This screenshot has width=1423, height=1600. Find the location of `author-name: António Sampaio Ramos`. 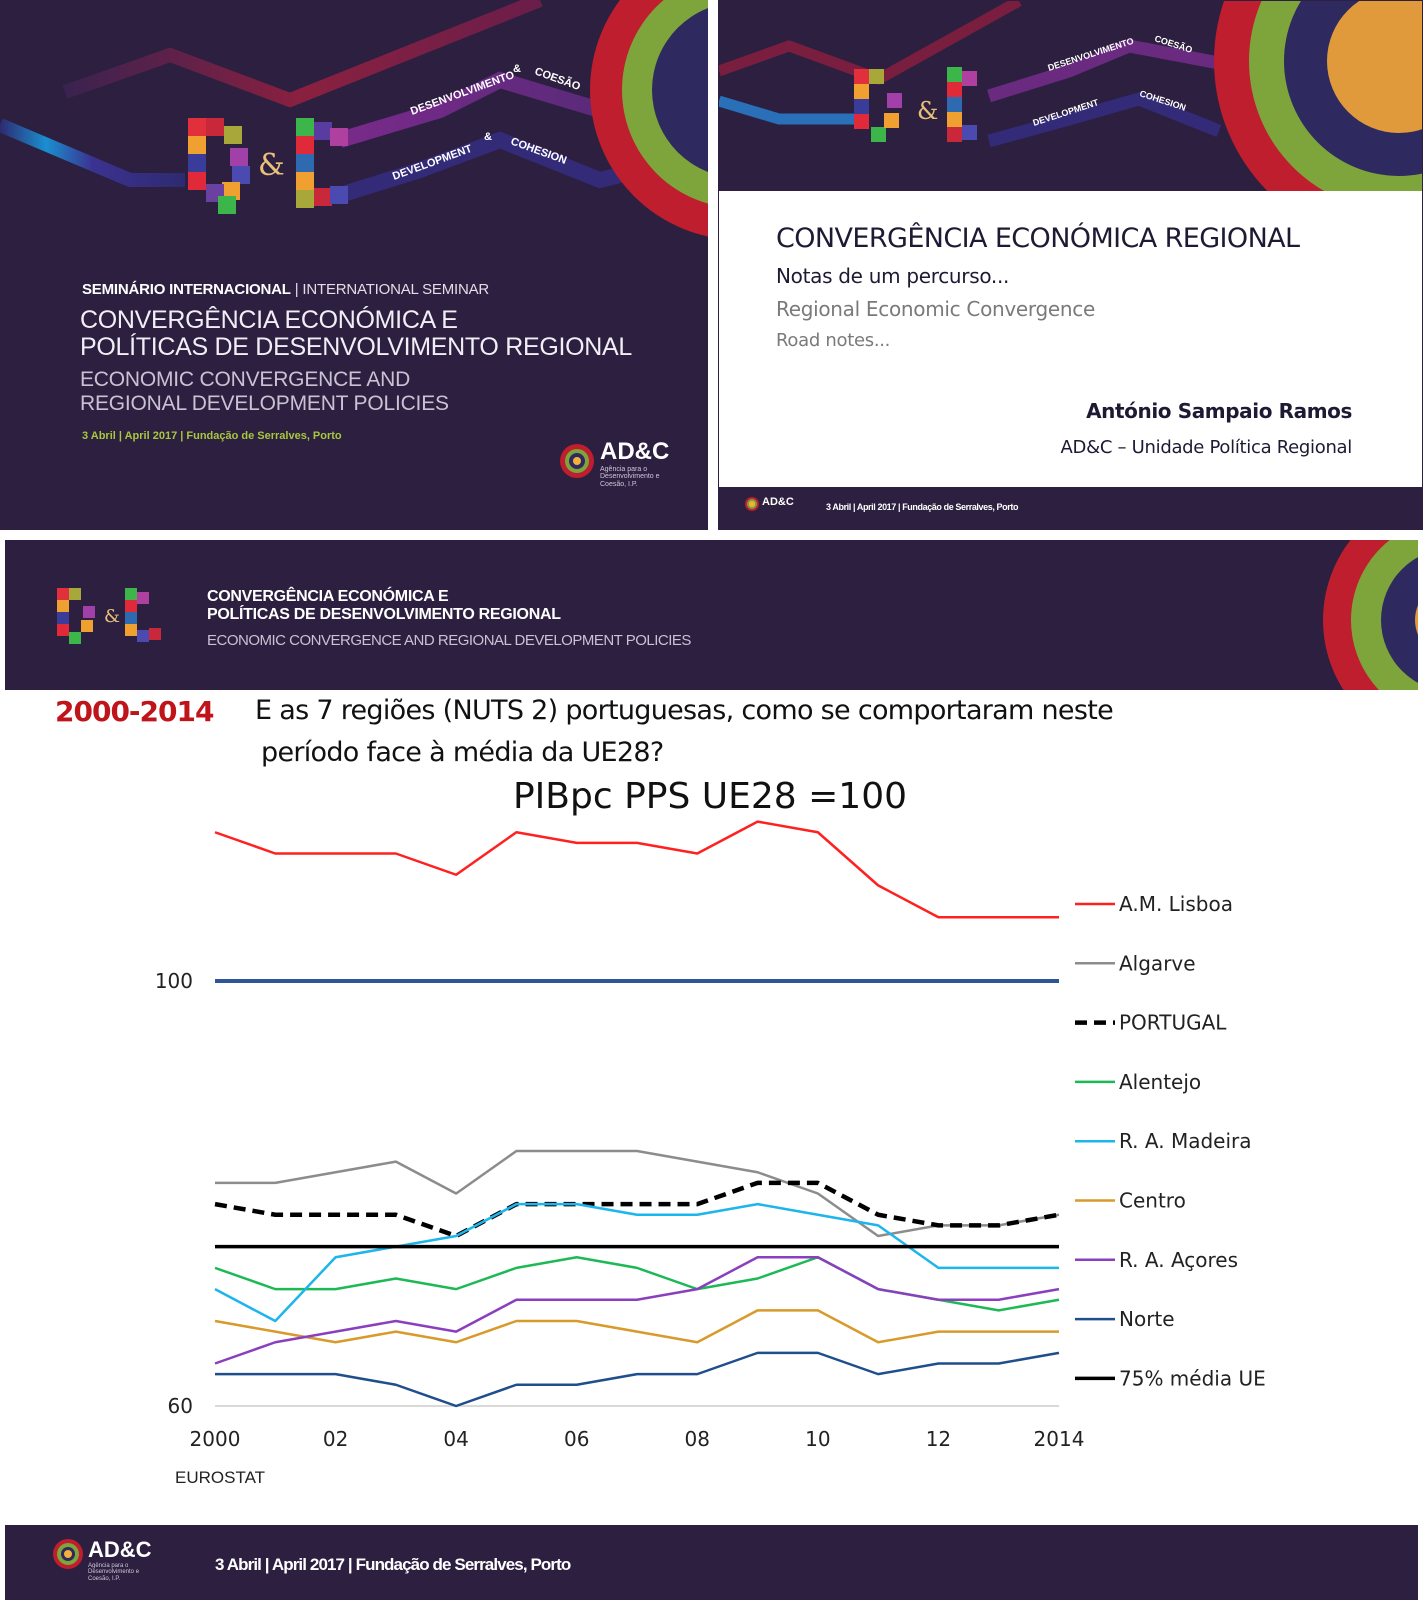

author-name: António Sampaio Ramos is located at coordinates (1219, 411).